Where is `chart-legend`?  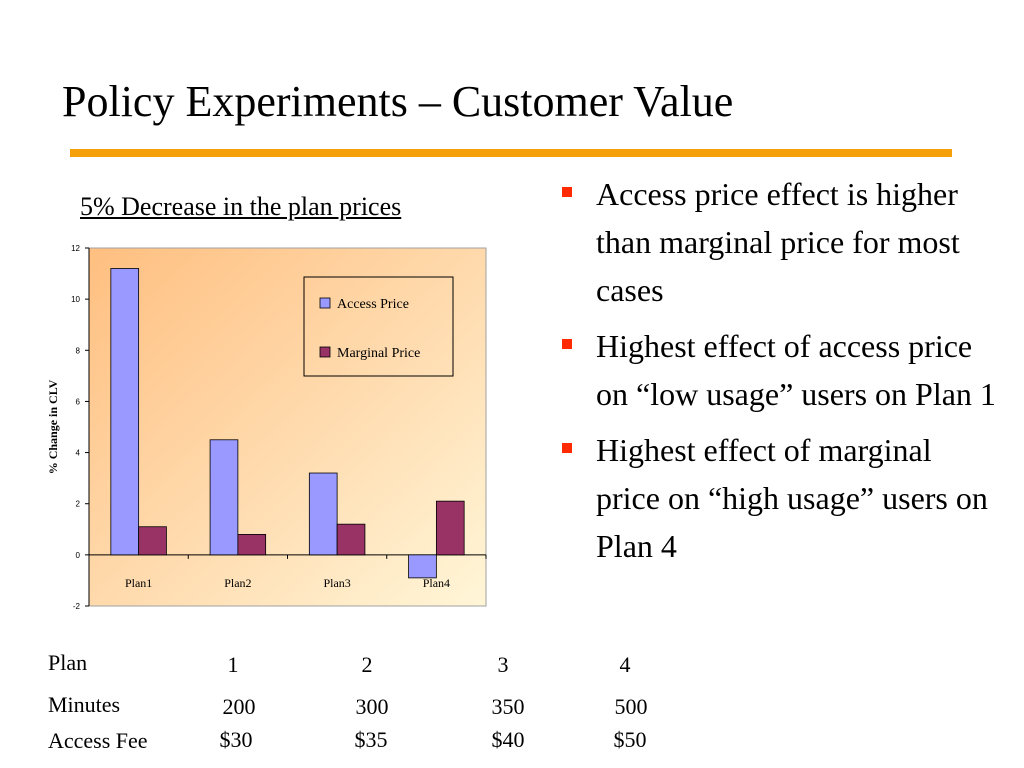 chart-legend is located at coordinates (378, 326).